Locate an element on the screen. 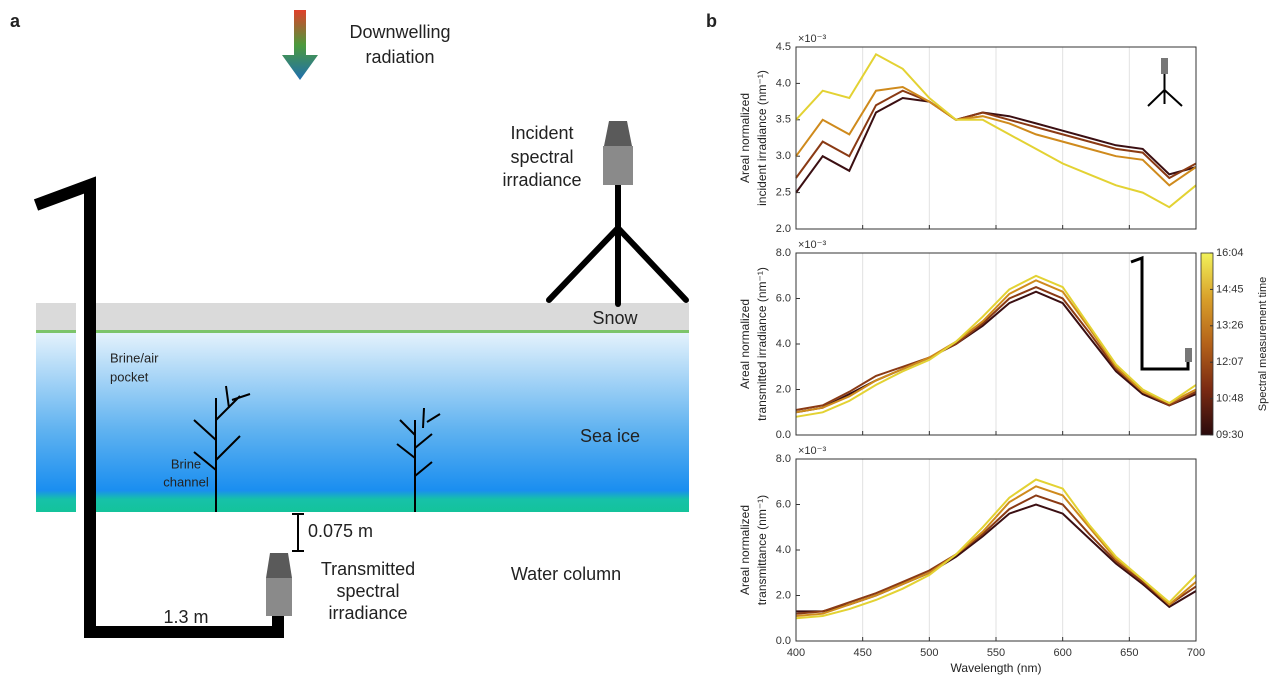  y-axis-label: incident irradiance (nm⁻¹) is located at coordinates (762, 138).